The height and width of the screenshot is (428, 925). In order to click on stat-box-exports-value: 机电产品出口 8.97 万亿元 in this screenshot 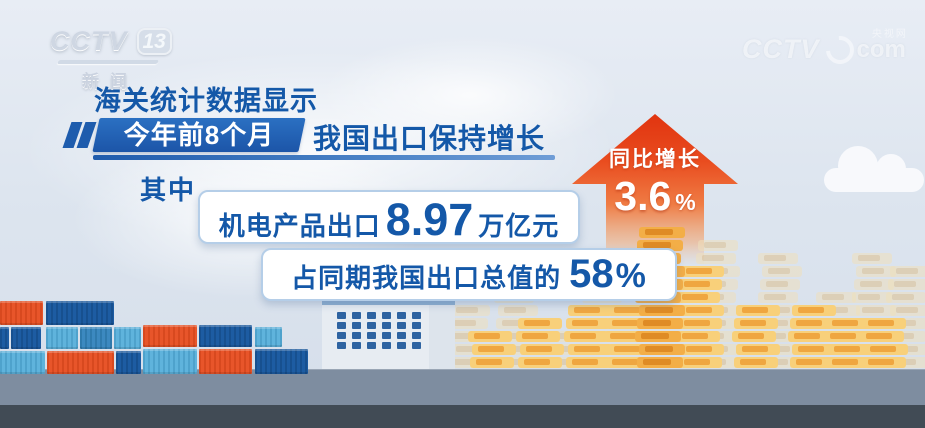, I will do `click(389, 217)`.